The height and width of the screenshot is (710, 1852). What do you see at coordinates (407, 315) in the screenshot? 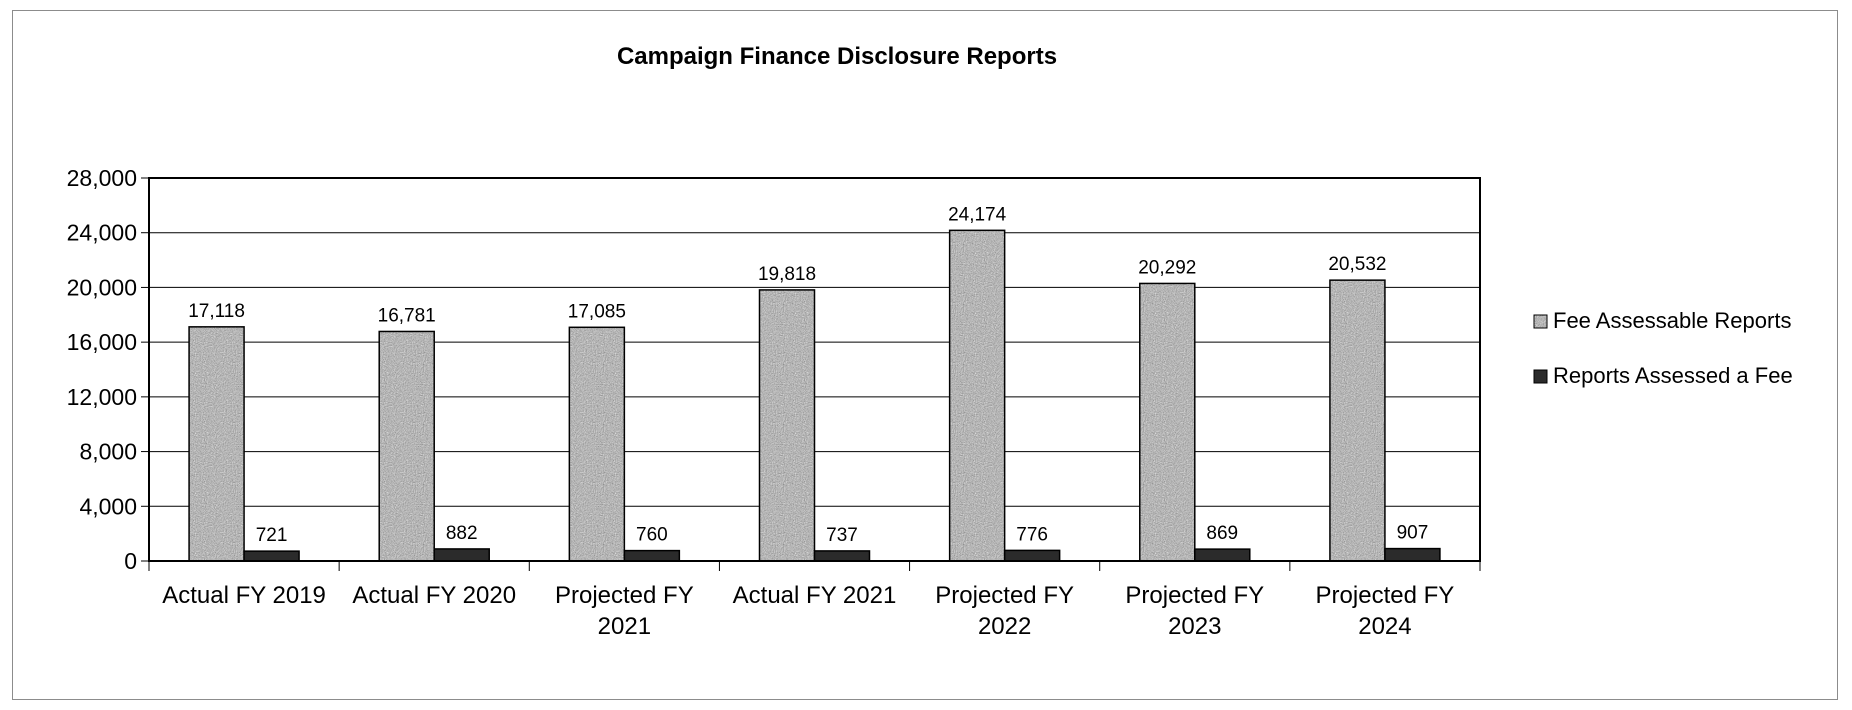
I see `data-label-fee-assessable: 16,781` at bounding box center [407, 315].